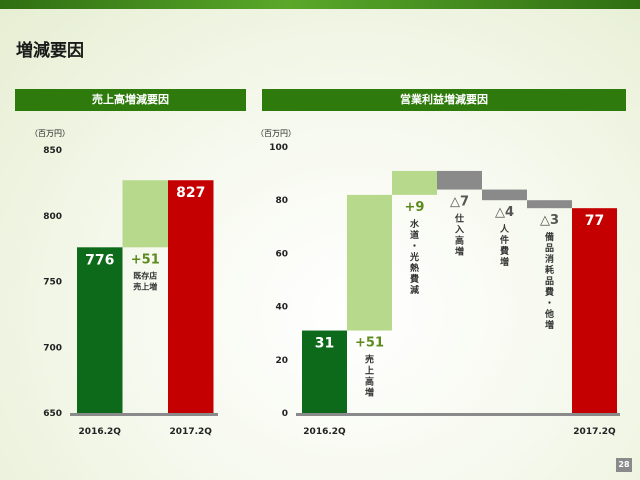 The width and height of the screenshot is (640, 480). Describe the element at coordinates (369, 371) in the screenshot. I see `profit-sublabel-char-sales: 上` at that location.